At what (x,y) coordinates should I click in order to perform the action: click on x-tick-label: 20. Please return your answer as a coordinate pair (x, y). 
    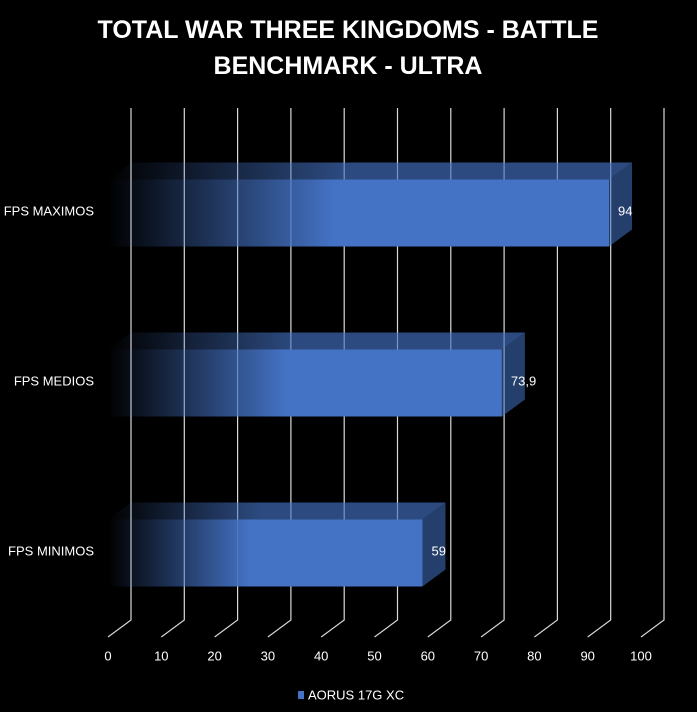
    Looking at the image, I should click on (214, 655).